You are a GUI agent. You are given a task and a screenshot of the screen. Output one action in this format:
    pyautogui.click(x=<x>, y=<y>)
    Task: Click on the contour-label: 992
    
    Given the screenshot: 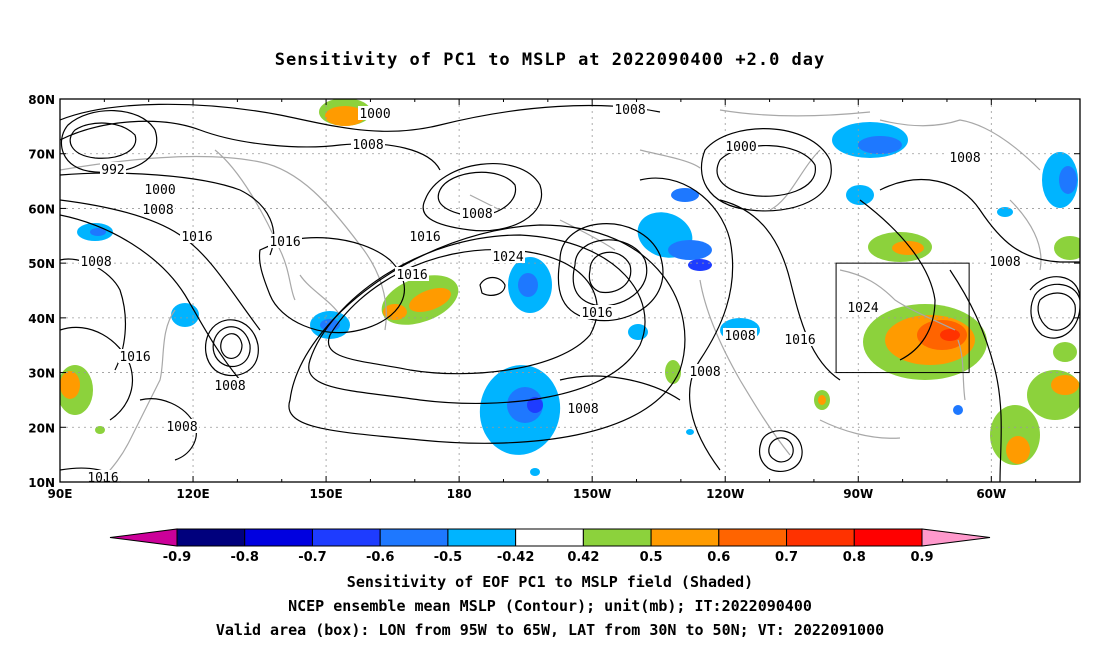 What is the action you would take?
    pyautogui.click(x=112, y=170)
    